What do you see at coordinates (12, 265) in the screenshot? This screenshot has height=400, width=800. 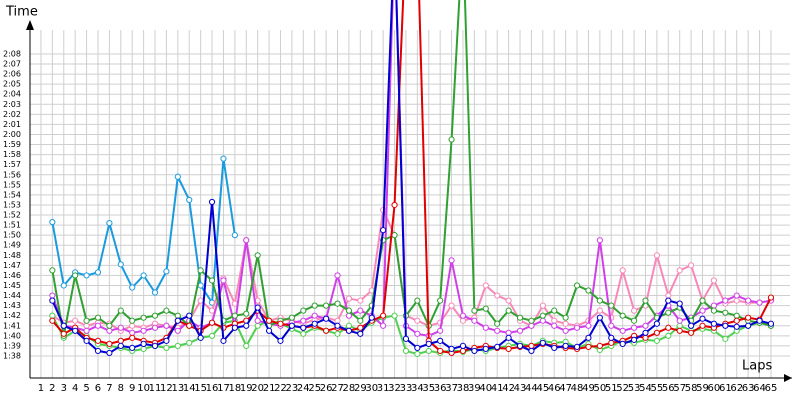 I see `y-tick-label: 1:47` at bounding box center [12, 265].